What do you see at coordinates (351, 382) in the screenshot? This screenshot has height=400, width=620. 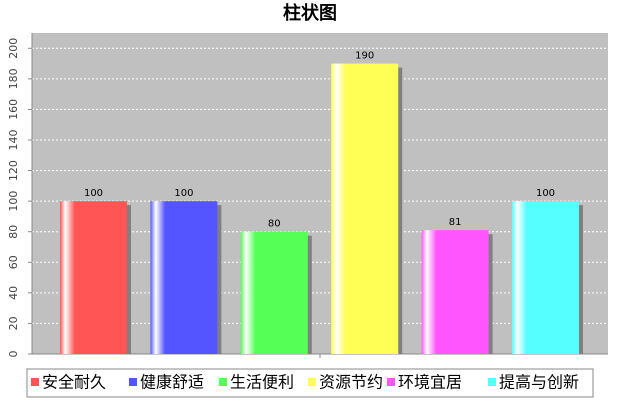 I see `legend-label: 资源节约` at bounding box center [351, 382].